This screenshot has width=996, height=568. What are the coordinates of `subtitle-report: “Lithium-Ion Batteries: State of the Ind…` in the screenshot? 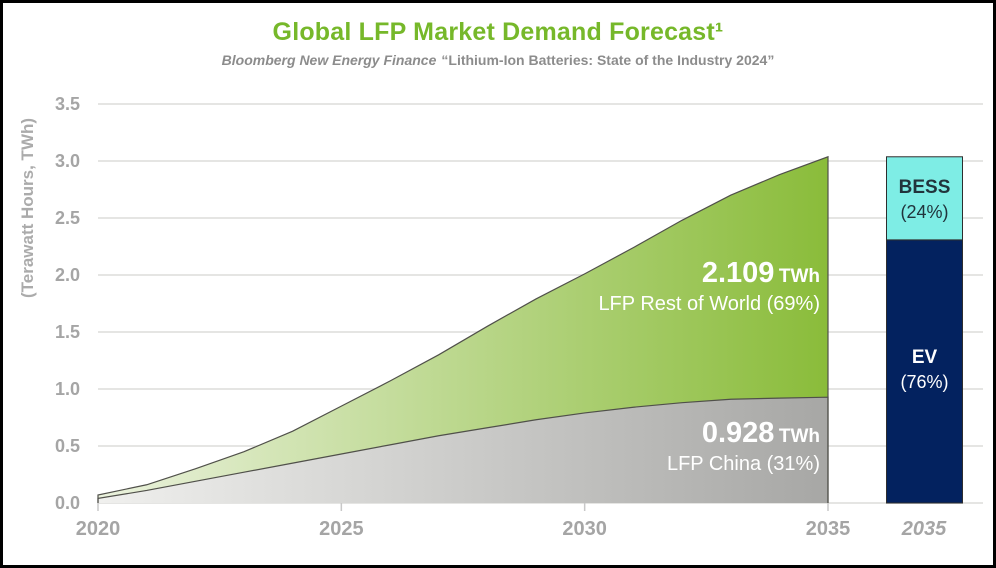 It's located at (608, 60).